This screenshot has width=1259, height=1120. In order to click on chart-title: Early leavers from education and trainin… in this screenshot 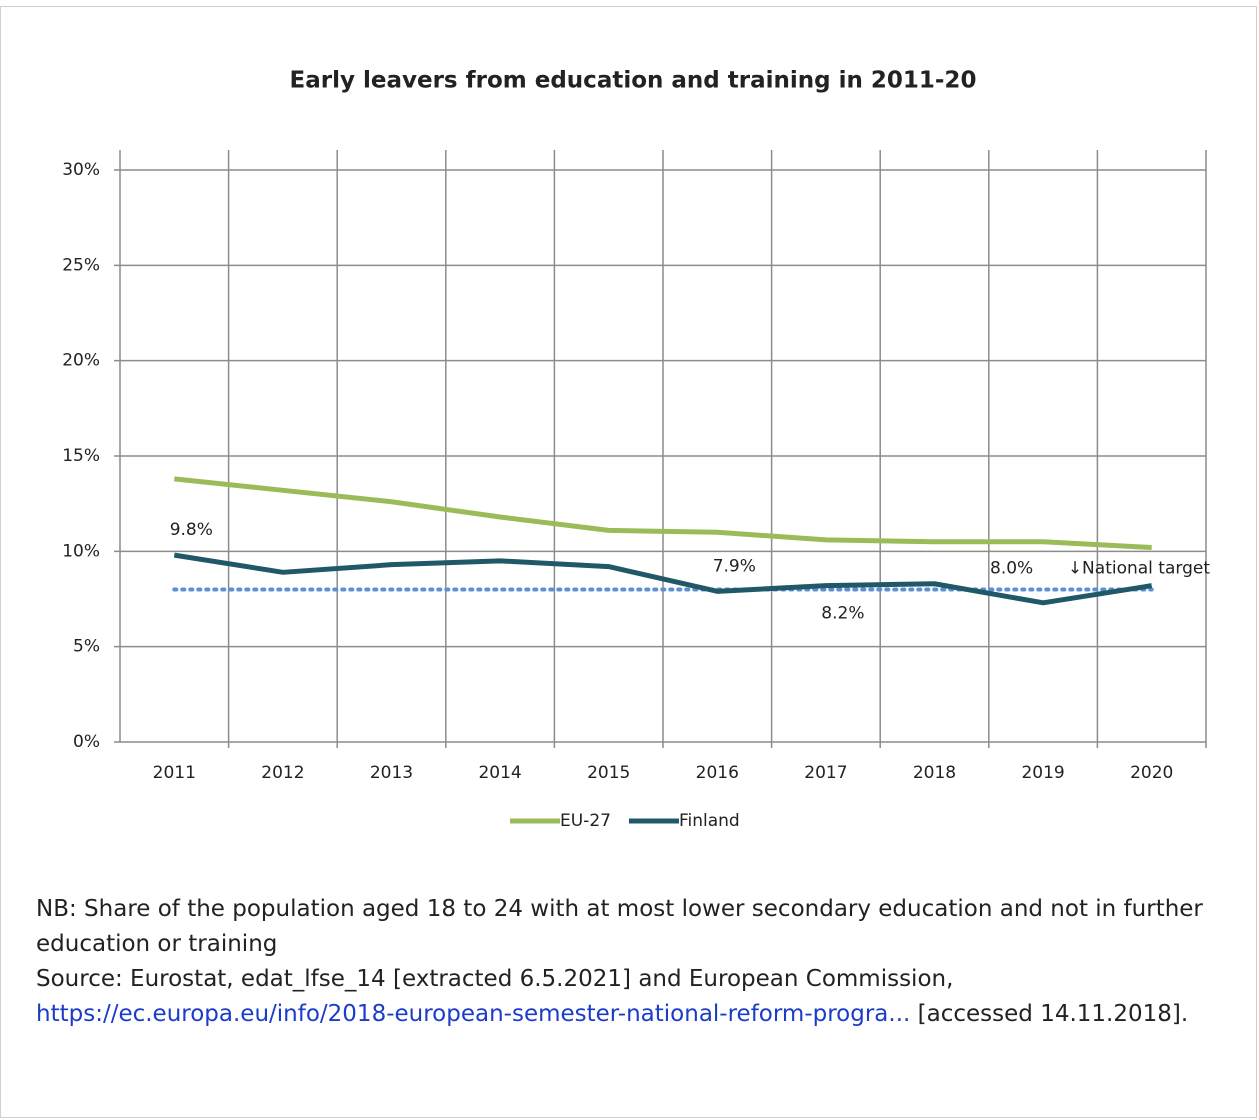, I will do `click(633, 81)`.